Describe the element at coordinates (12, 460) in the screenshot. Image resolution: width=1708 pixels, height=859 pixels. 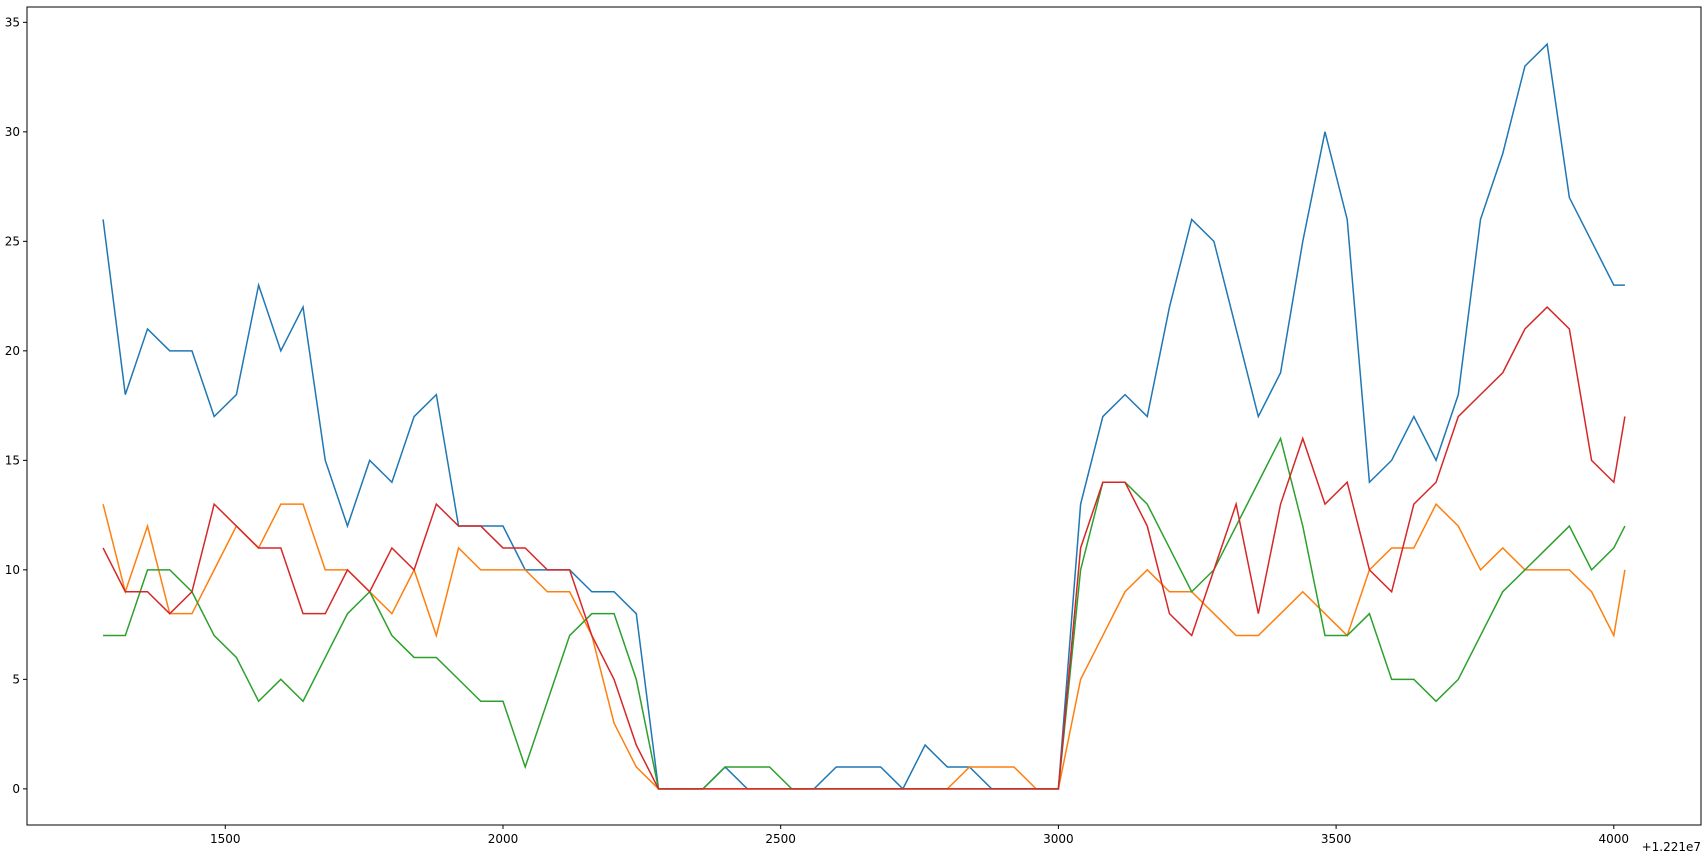
I see `y-tick-label: 15` at that location.